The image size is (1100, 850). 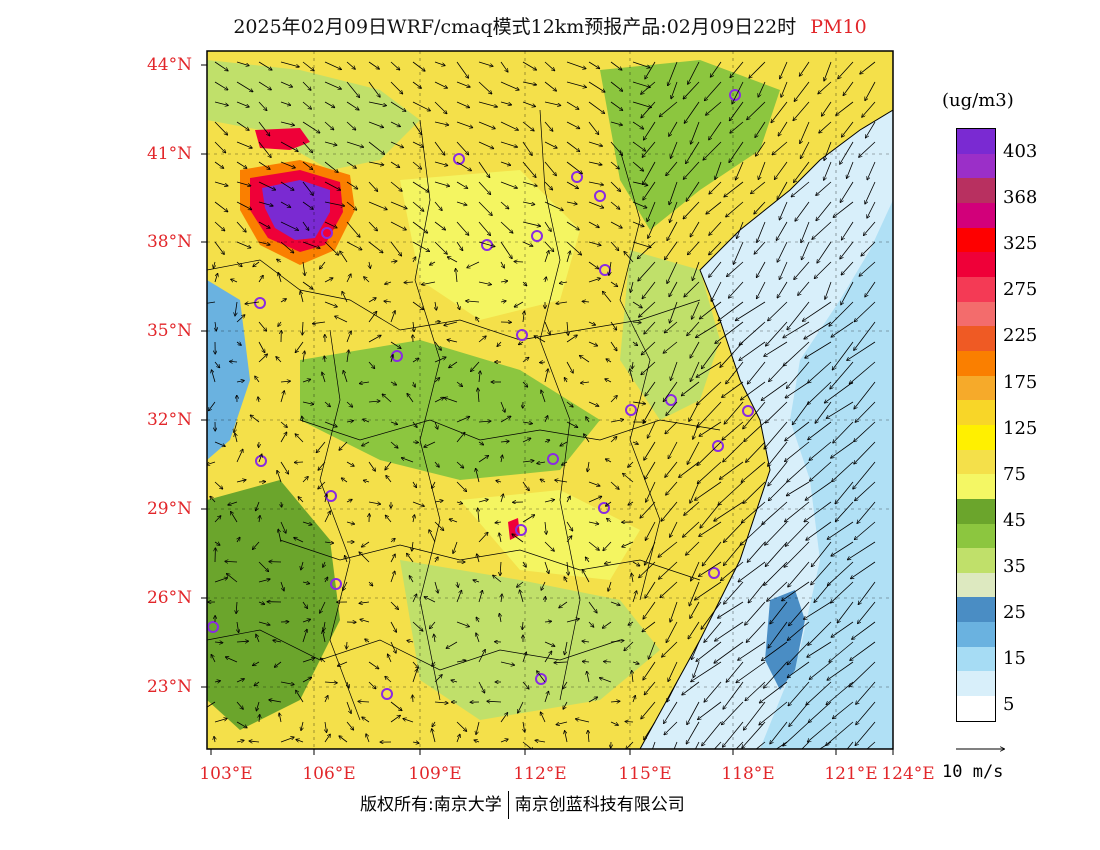 What do you see at coordinates (1014, 659) in the screenshot?
I see `legend-label: 15` at bounding box center [1014, 659].